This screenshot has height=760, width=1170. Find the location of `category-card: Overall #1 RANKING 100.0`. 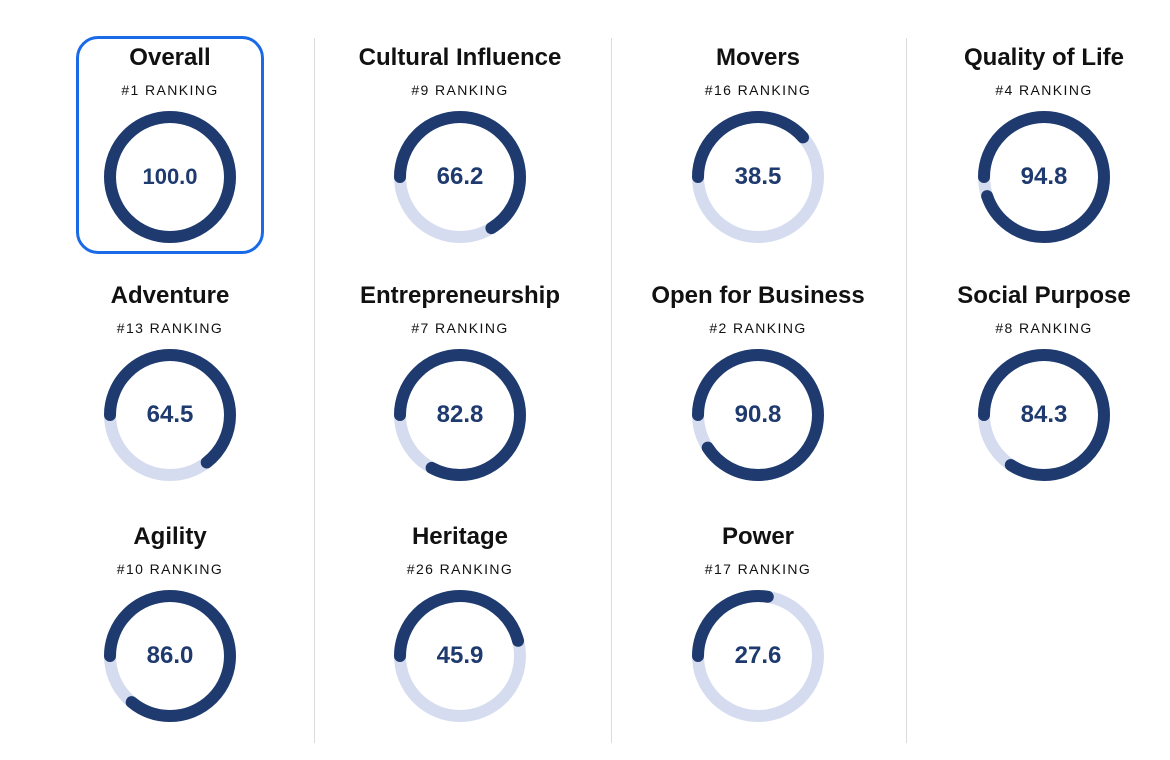

category-card: Overall #1 RANKING 100.0 is located at coordinates (170, 145).